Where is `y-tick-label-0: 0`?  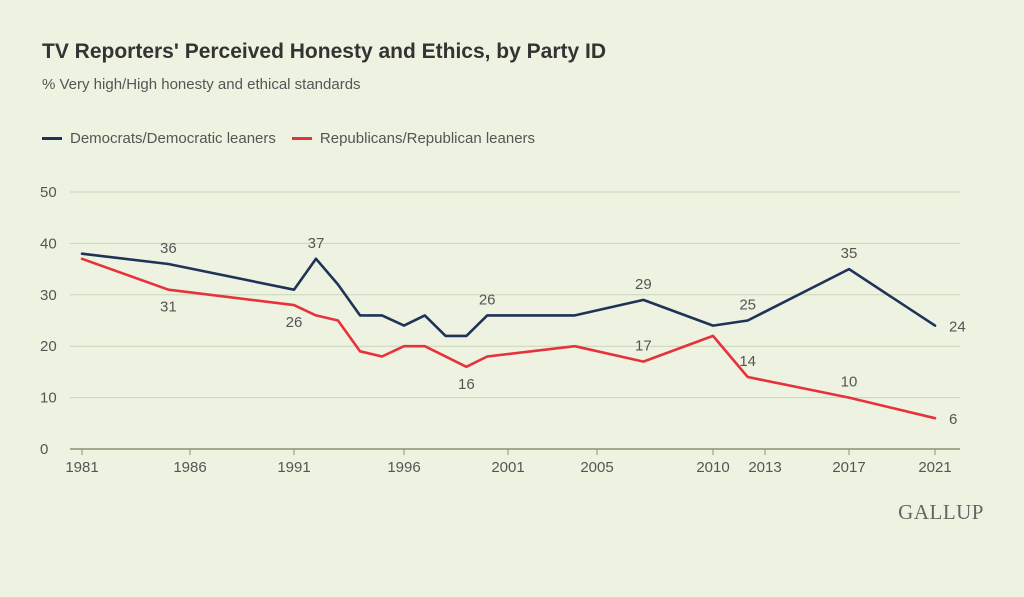
y-tick-label-0: 0 is located at coordinates (44, 449).